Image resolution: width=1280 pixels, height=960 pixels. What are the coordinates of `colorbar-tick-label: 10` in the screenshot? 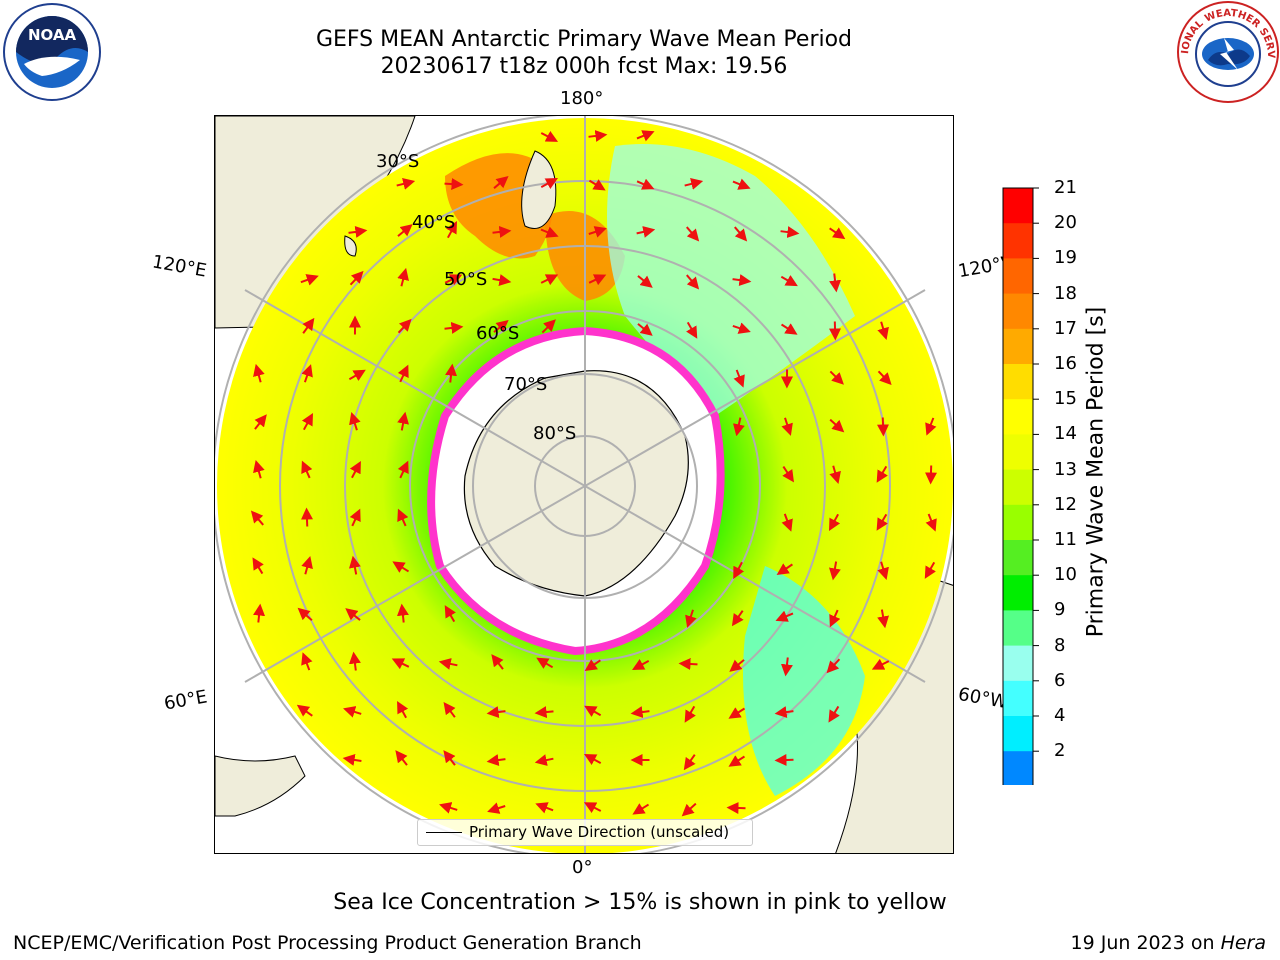 It's located at (1065, 575).